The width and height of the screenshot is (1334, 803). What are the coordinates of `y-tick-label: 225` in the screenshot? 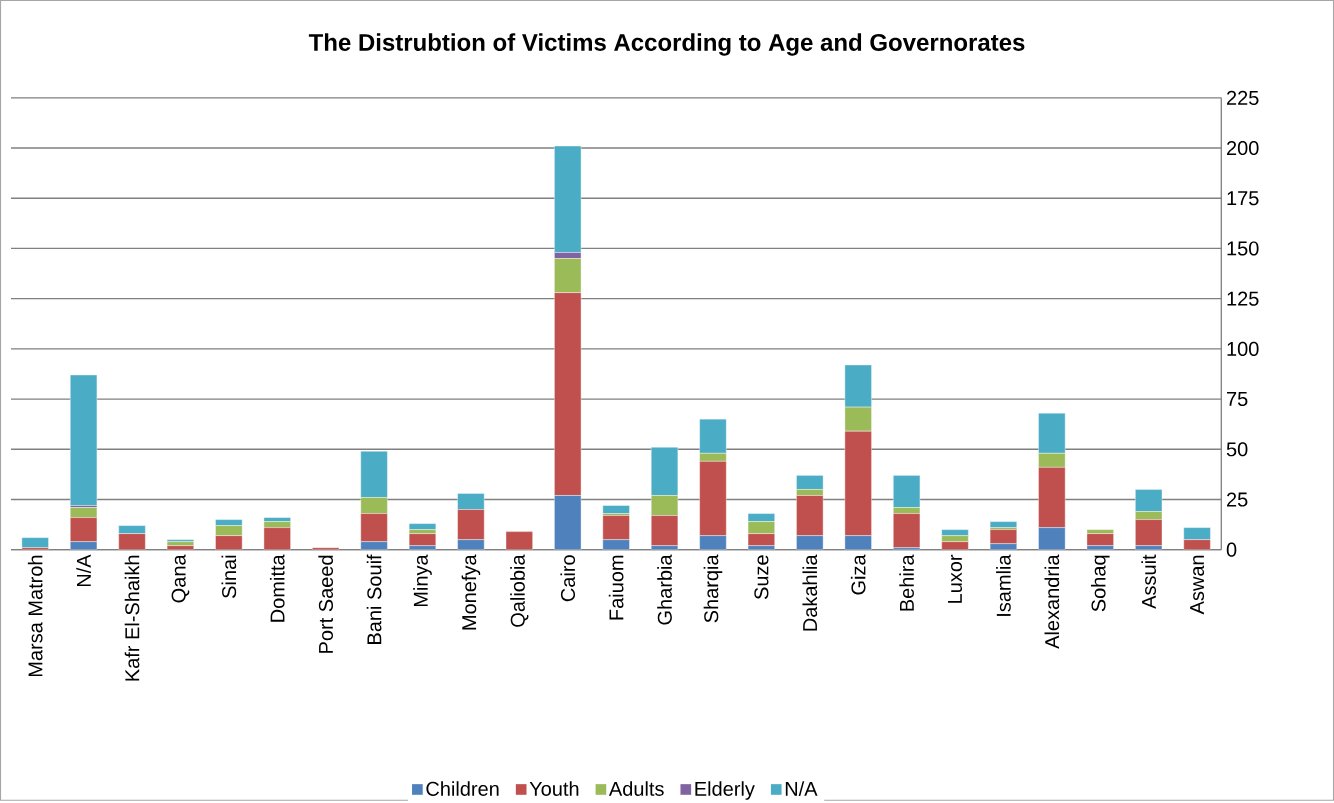 It's located at (1243, 97).